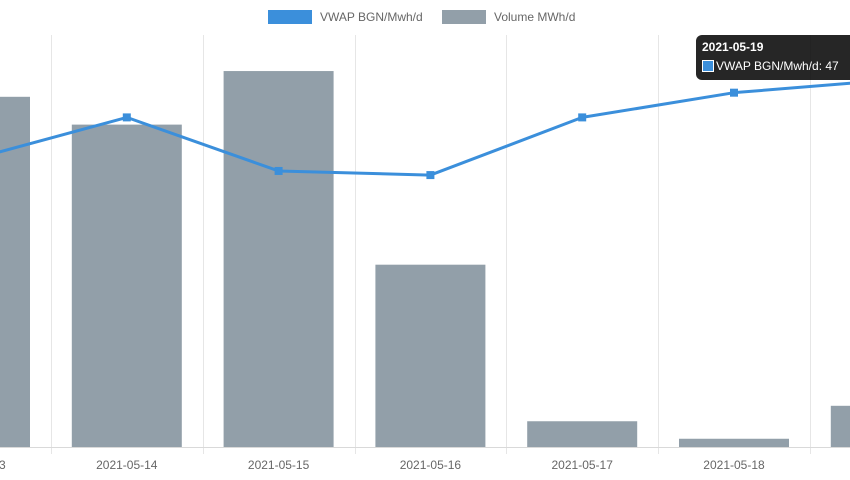 The width and height of the screenshot is (850, 480). I want to click on tooltip-row: VWAP BGN/Mwh/d: 47, so click(776, 66).